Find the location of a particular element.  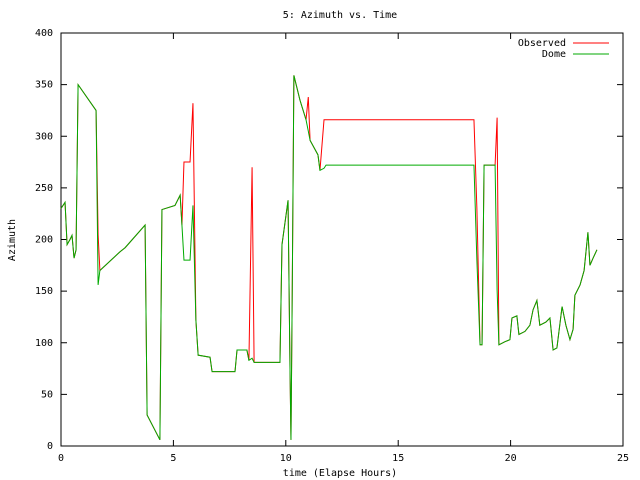

y-tick-label: 100 is located at coordinates (44, 343).